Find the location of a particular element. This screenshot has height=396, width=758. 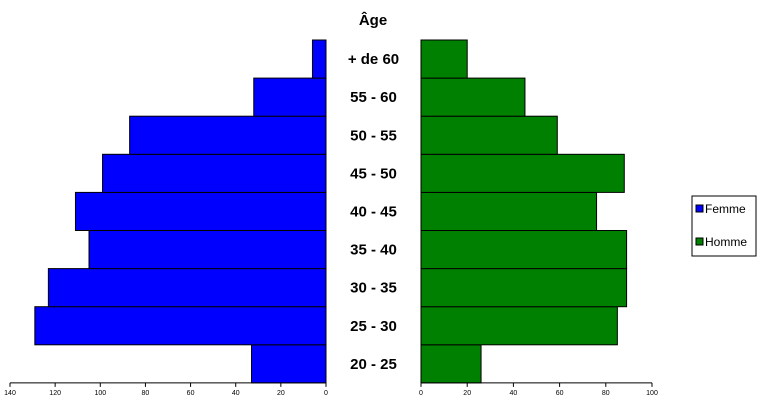

homme-axis-tick-label: 100 is located at coordinates (652, 393).